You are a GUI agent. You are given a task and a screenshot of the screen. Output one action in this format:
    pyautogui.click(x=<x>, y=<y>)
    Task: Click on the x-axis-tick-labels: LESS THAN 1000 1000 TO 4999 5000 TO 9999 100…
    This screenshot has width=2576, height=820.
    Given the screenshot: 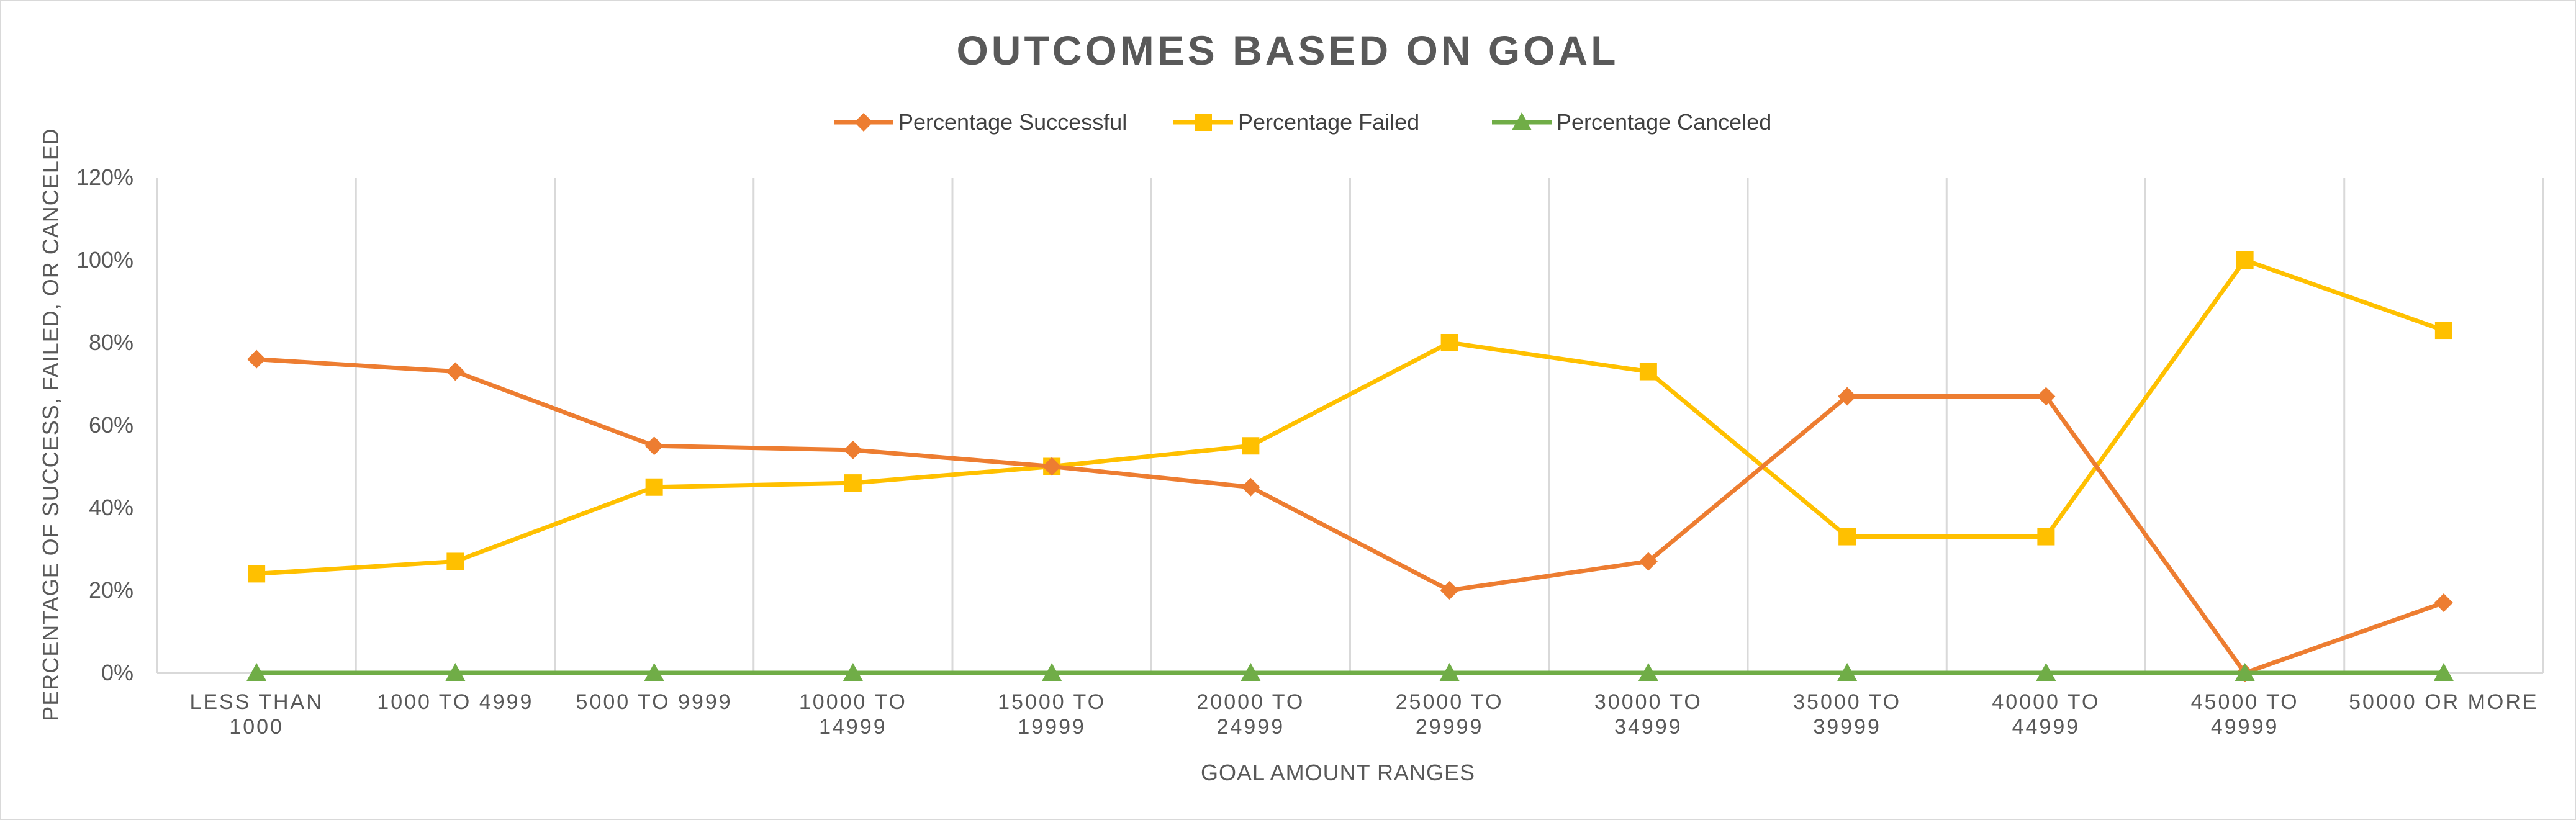 What is the action you would take?
    pyautogui.click(x=1363, y=715)
    